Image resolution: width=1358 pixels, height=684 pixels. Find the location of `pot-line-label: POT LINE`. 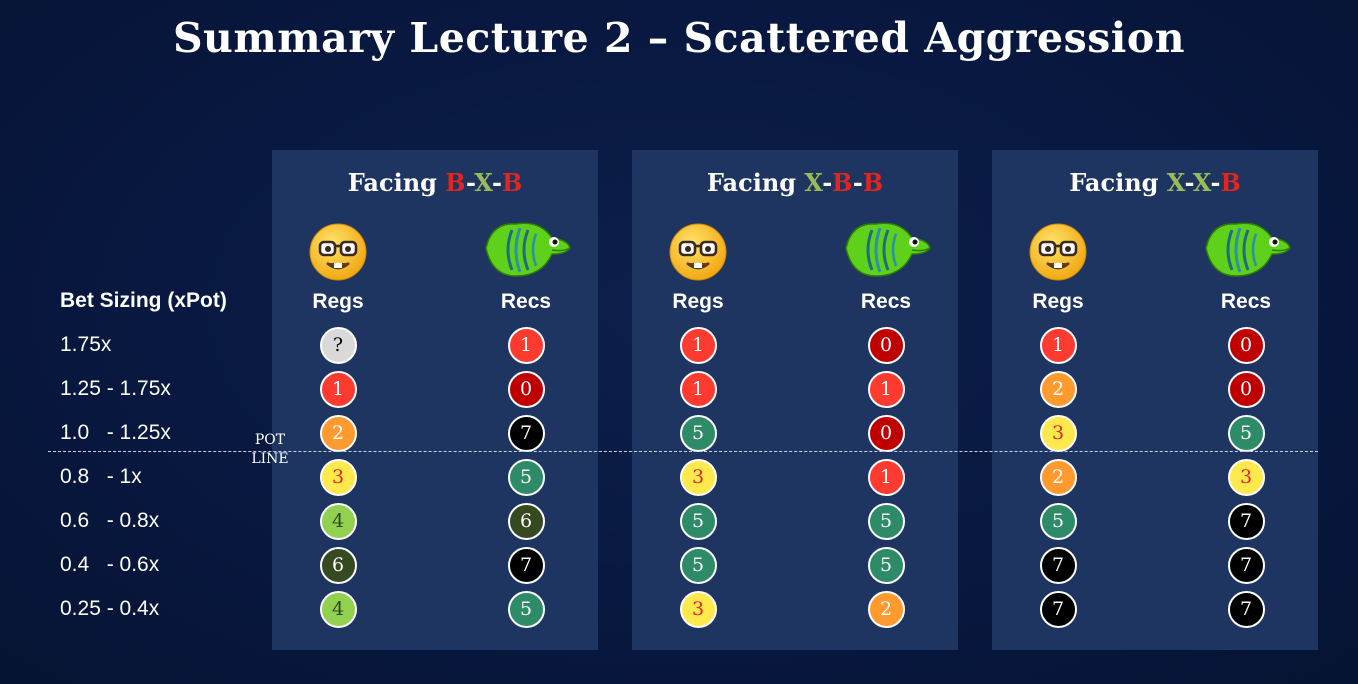

pot-line-label: POT LINE is located at coordinates (270, 449).